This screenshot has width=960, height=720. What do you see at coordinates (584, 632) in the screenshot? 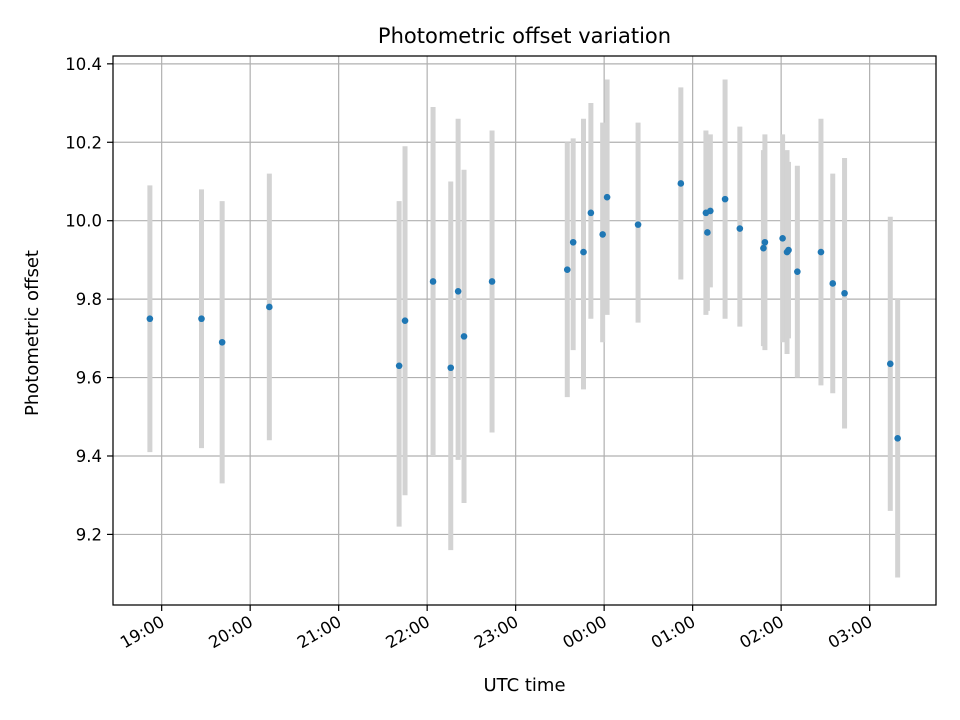
I see `x-tick-label: 00:00` at bounding box center [584, 632].